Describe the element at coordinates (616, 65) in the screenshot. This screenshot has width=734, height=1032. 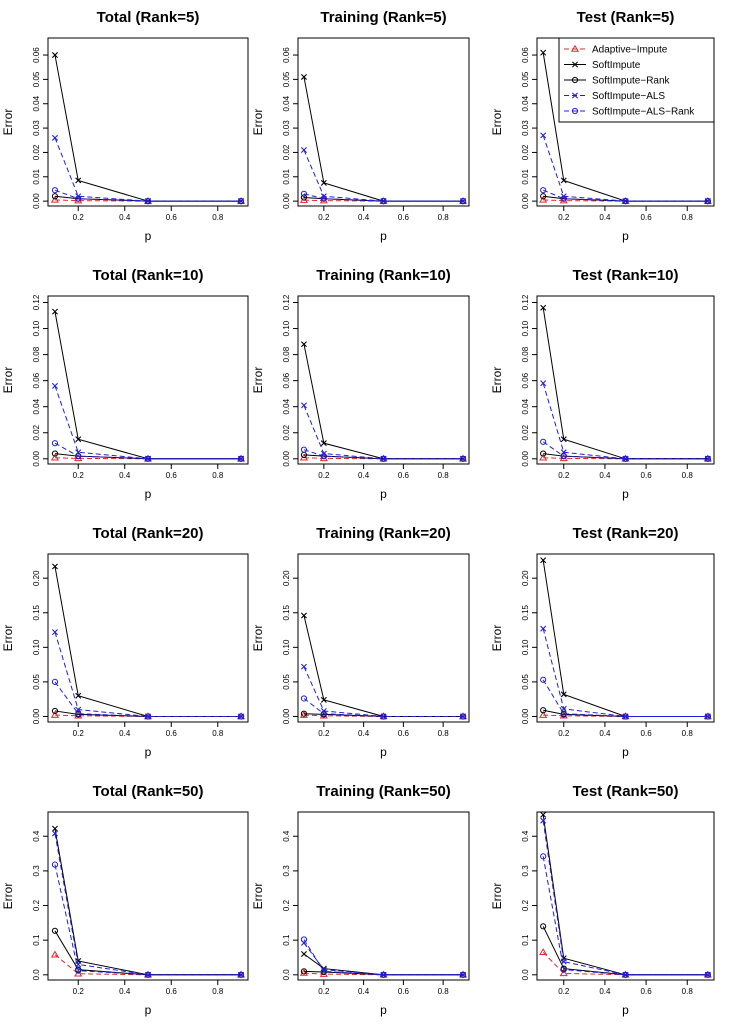
I see `legend-label: SoftImpute` at that location.